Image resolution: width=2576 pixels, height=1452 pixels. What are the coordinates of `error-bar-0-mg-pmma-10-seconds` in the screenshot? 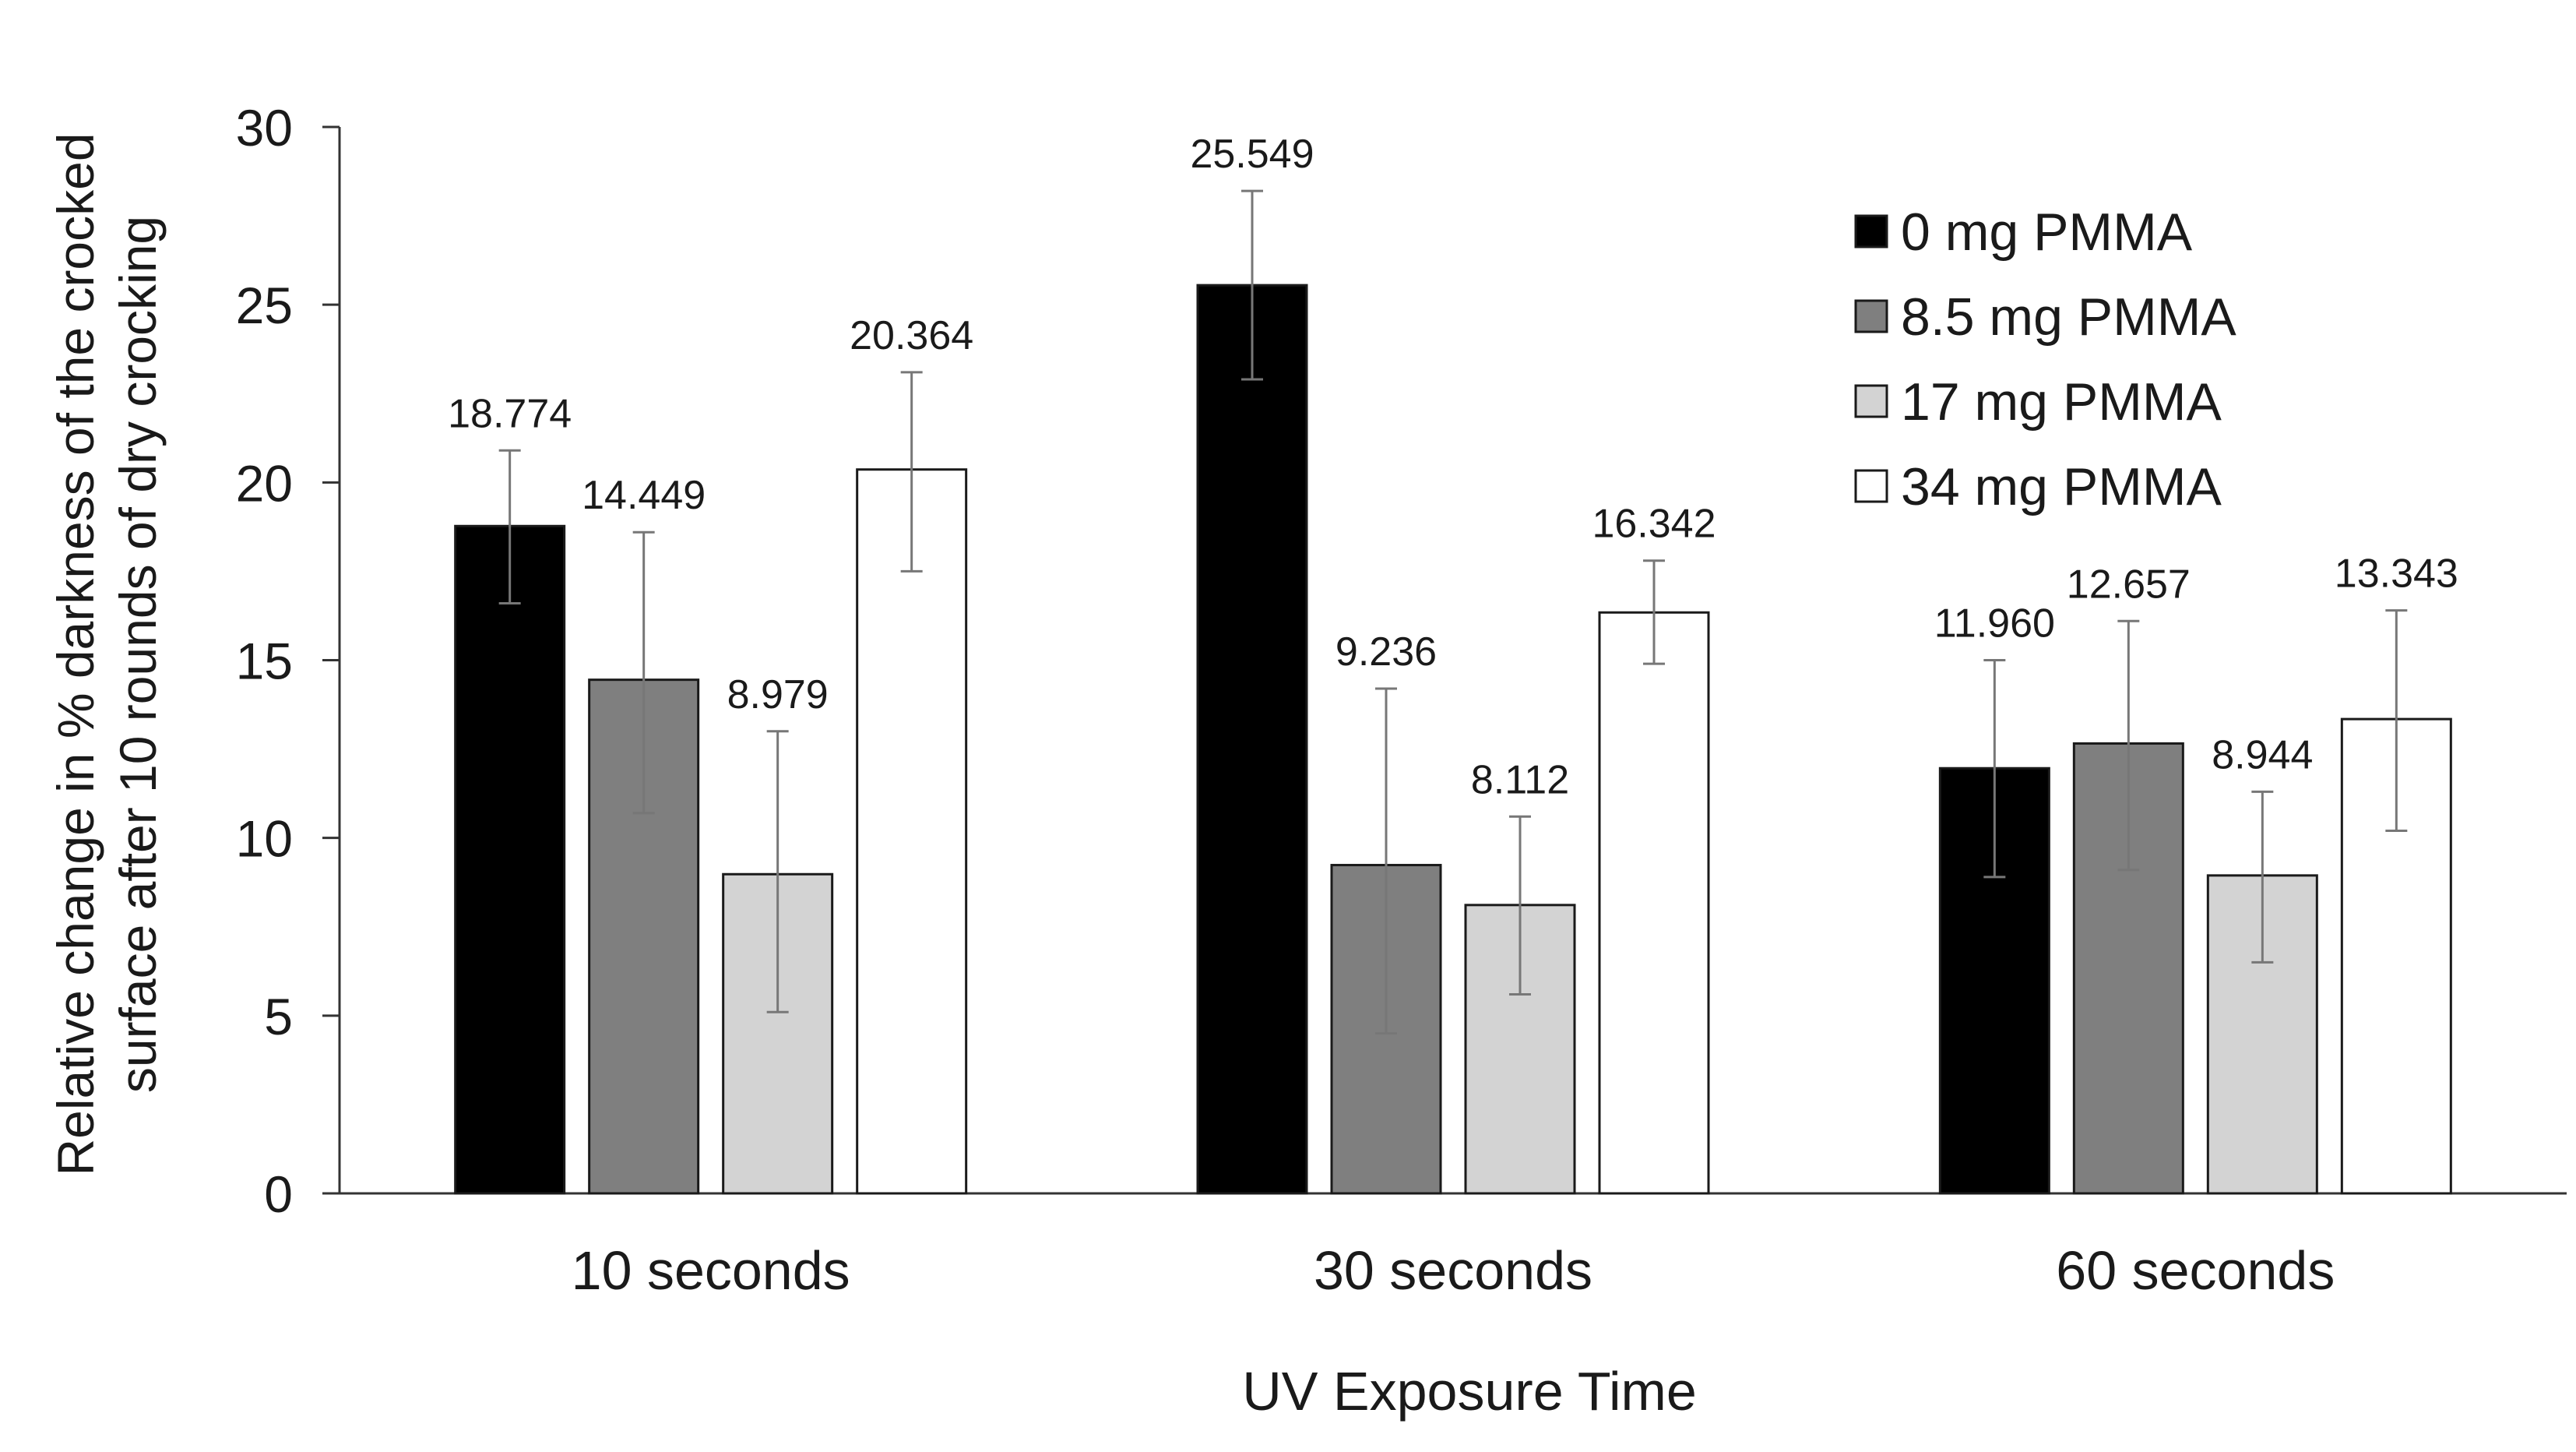 It's located at (509, 526).